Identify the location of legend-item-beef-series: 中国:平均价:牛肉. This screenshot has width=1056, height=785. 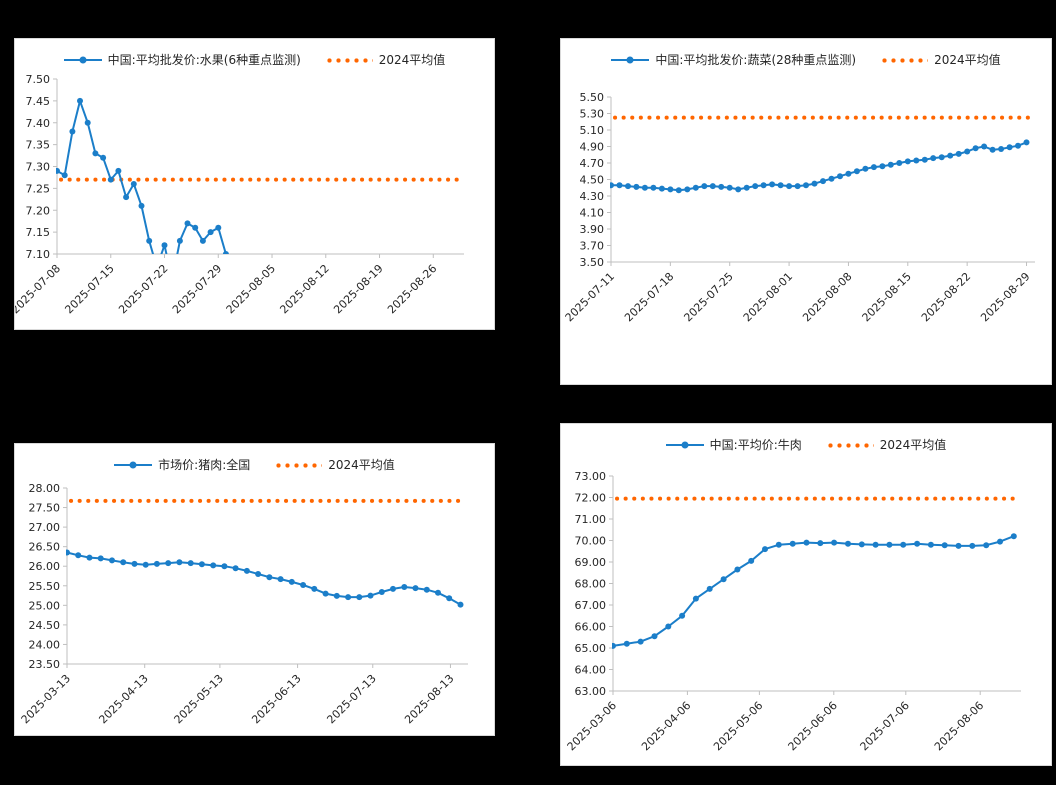
(733, 445).